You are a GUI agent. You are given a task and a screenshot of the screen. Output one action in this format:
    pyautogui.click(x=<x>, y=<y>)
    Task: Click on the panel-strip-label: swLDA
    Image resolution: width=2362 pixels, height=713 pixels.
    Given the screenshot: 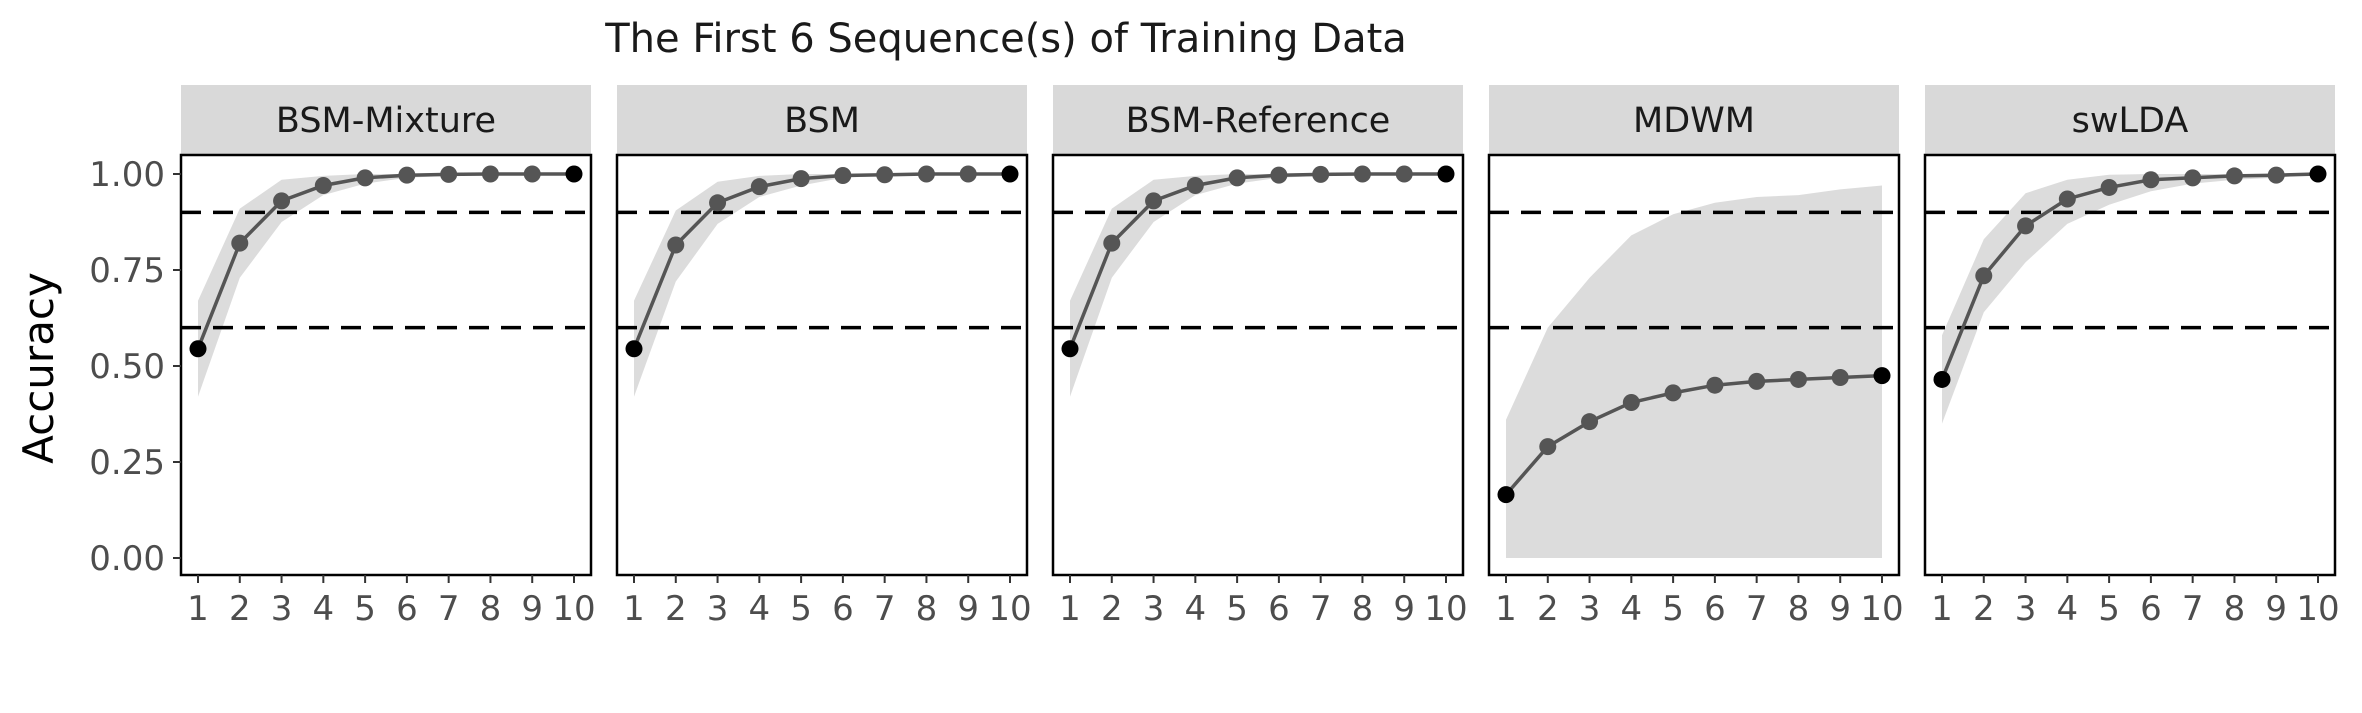 What is the action you would take?
    pyautogui.click(x=2130, y=121)
    